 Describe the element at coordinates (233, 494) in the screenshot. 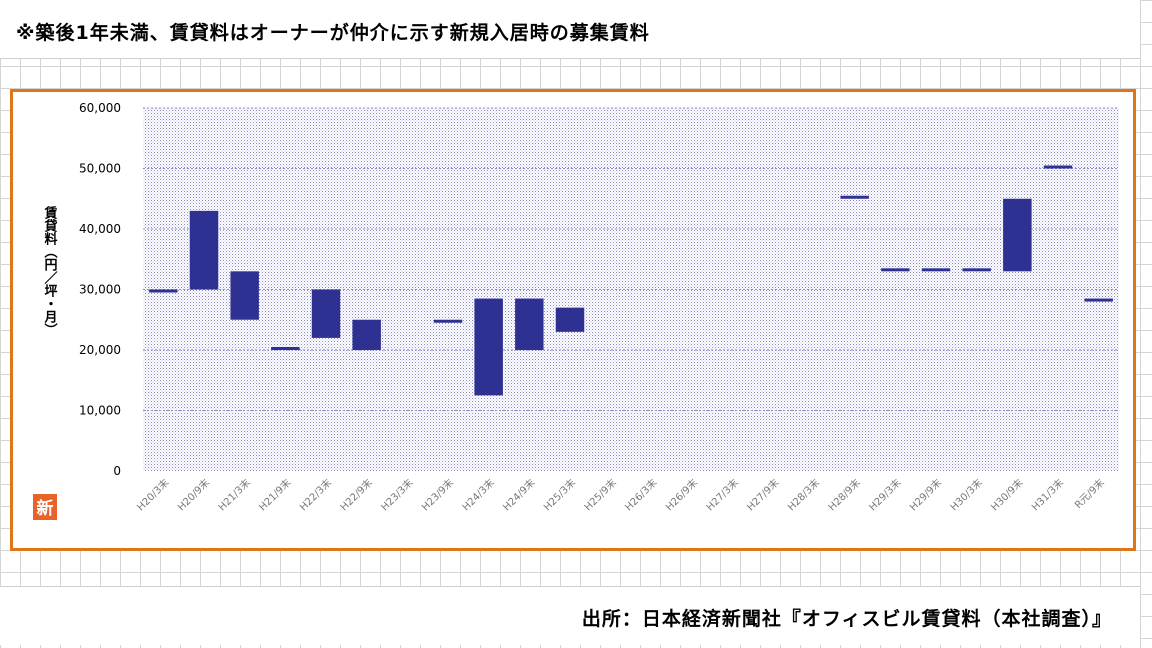

I see `x-tick-label: H21/3末` at that location.